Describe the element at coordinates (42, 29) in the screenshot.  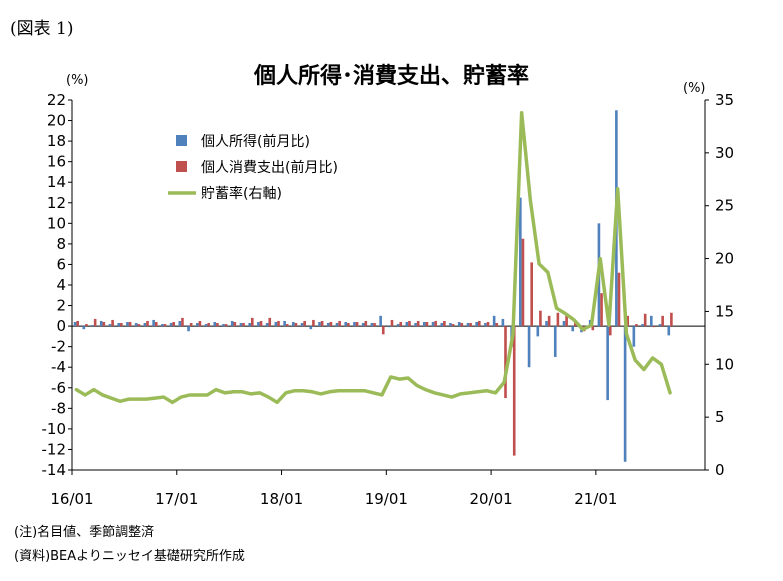
I see `figure-label: (図表 1)` at that location.